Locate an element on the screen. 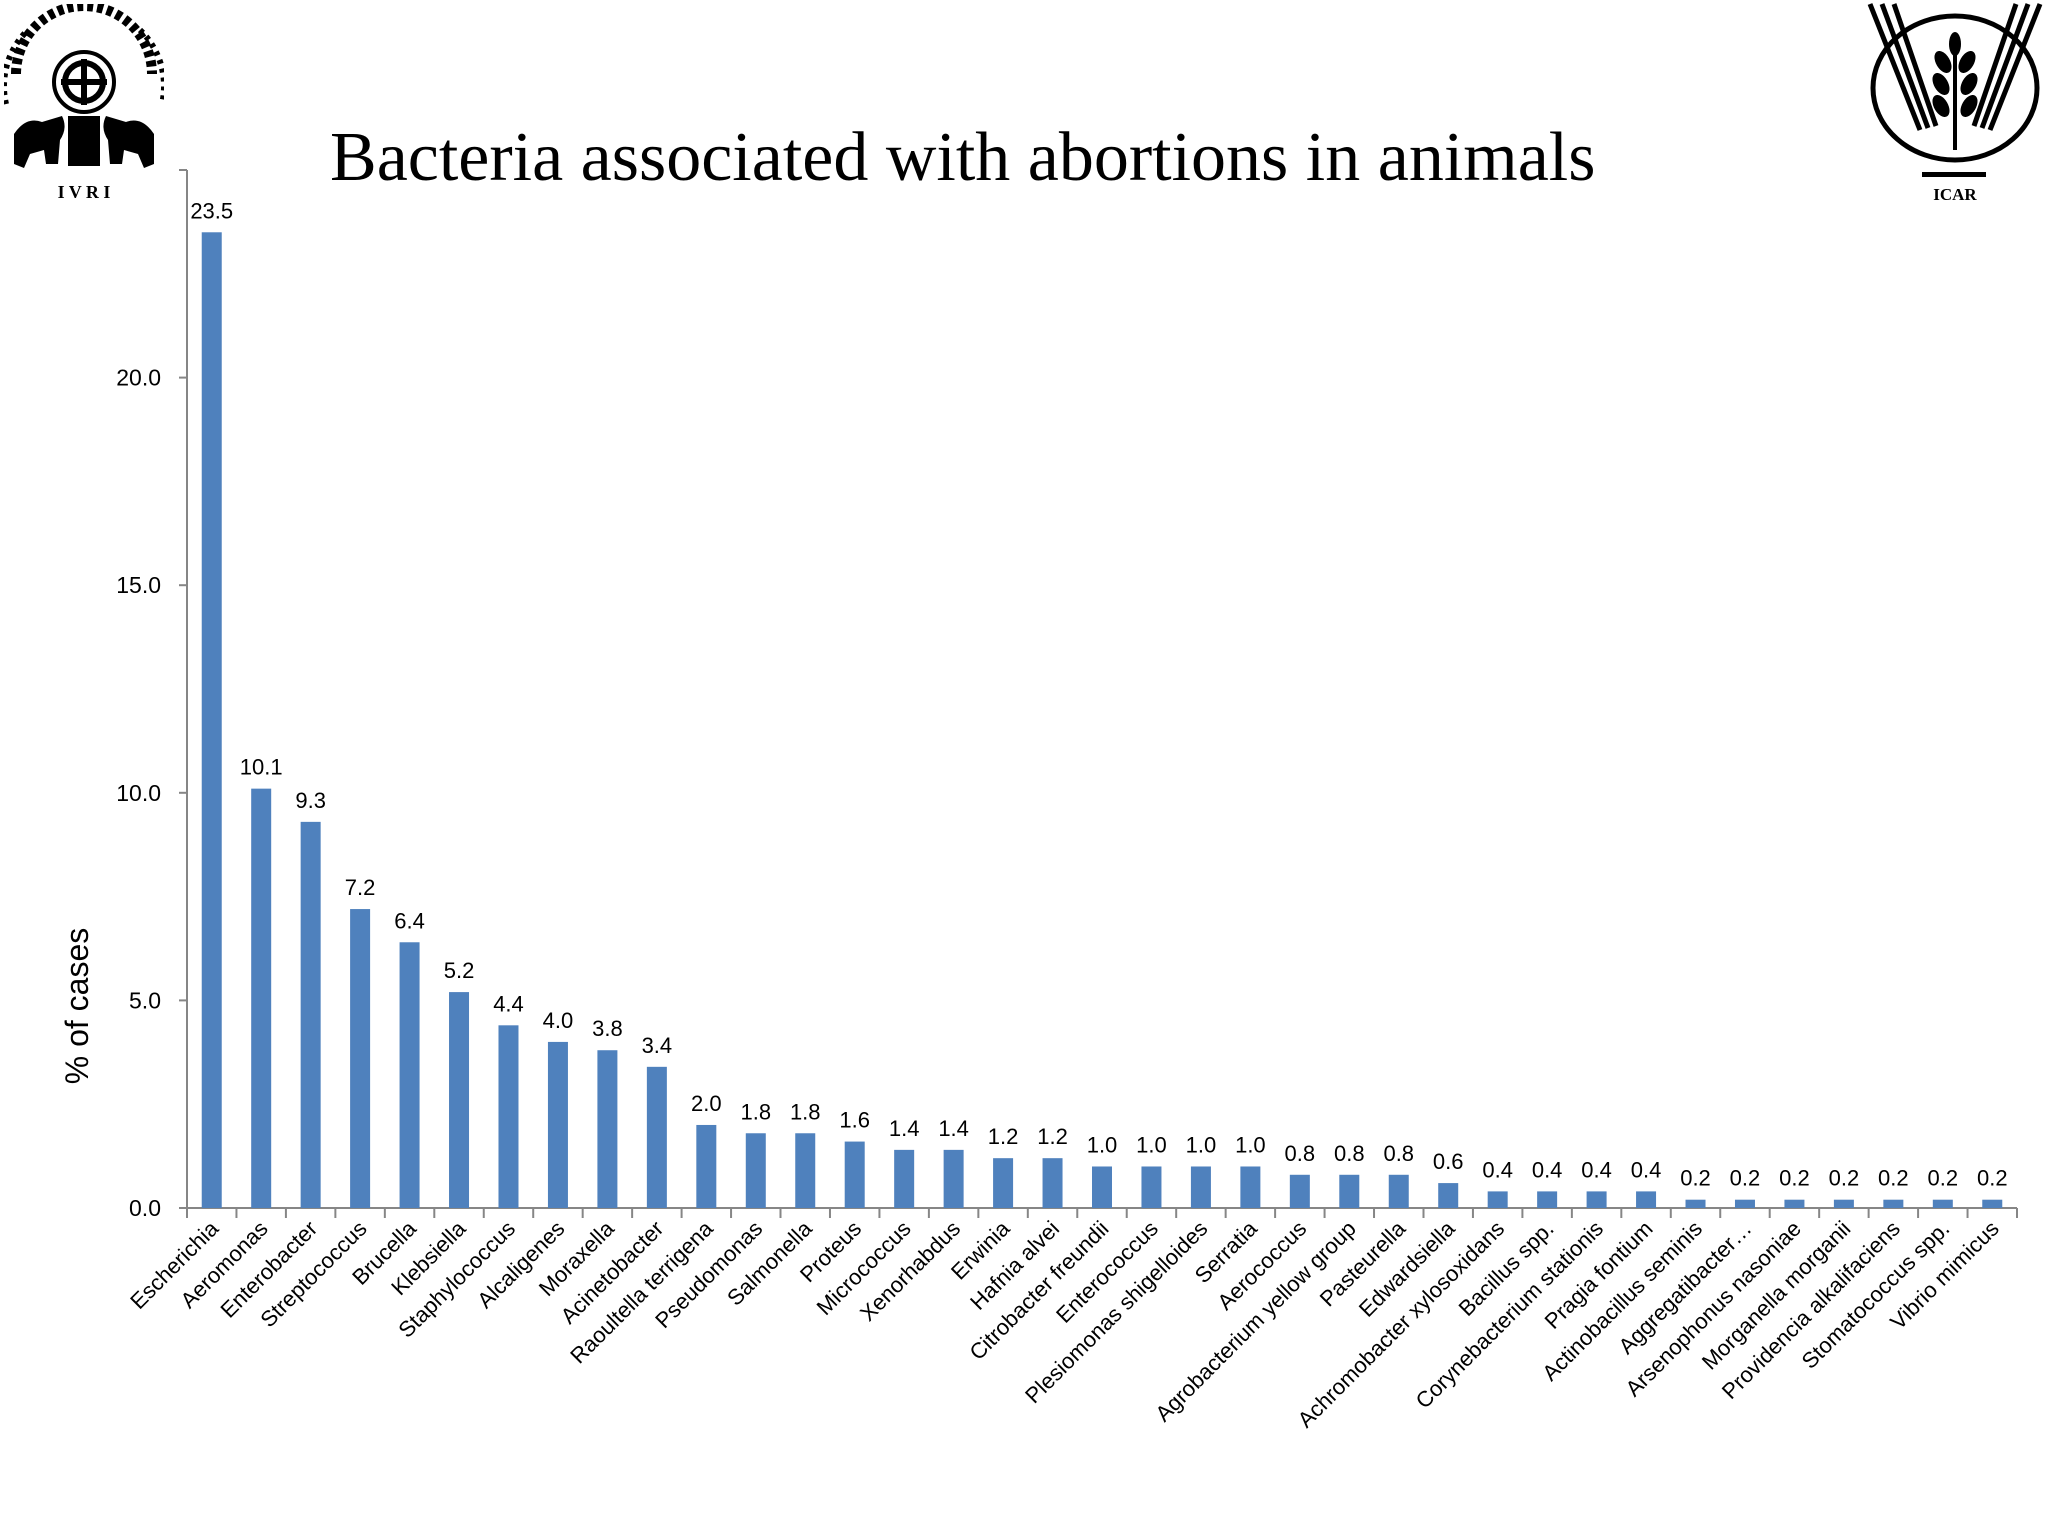 This screenshot has width=2048, height=1536. y-tick-label: 0.0 is located at coordinates (145, 1208).